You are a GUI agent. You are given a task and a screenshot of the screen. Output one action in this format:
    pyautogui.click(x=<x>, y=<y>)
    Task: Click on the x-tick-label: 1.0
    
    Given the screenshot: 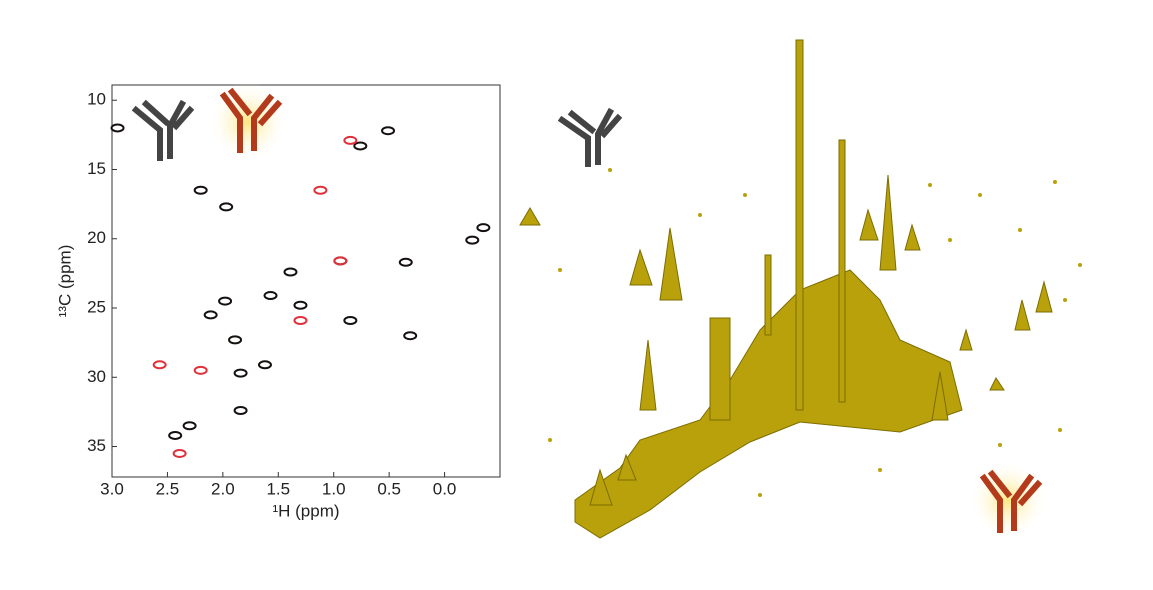 What is the action you would take?
    pyautogui.click(x=334, y=488)
    